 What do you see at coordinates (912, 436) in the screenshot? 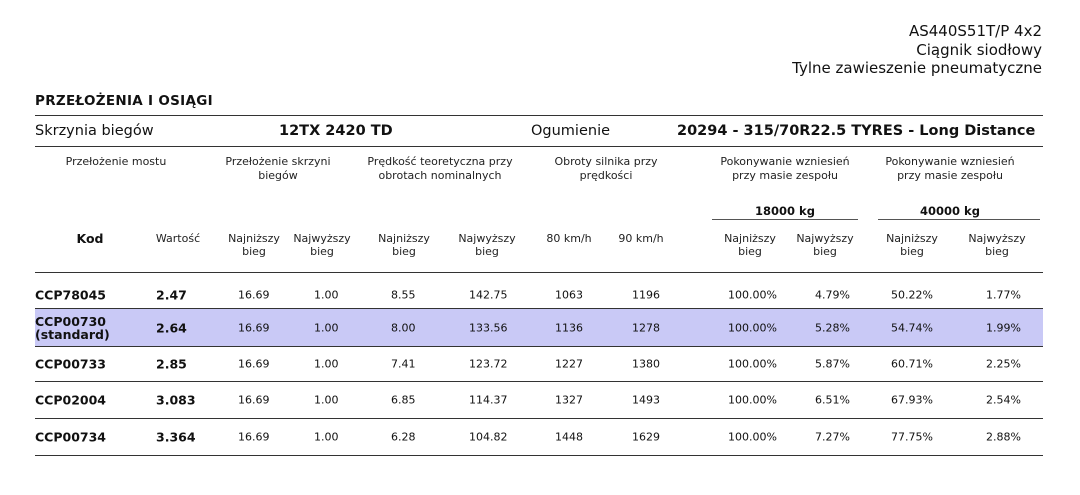
I see `row-grade2-lowest: 77.75%` at bounding box center [912, 436].